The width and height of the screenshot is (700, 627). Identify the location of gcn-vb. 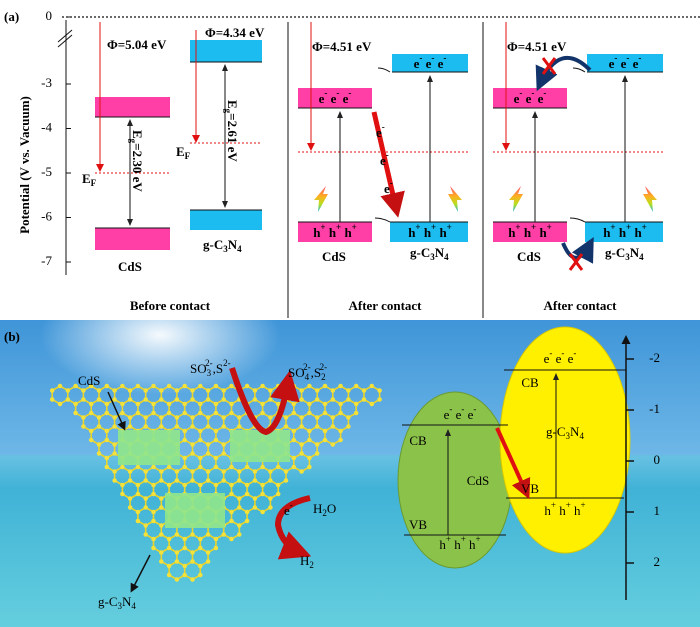
(624, 232).